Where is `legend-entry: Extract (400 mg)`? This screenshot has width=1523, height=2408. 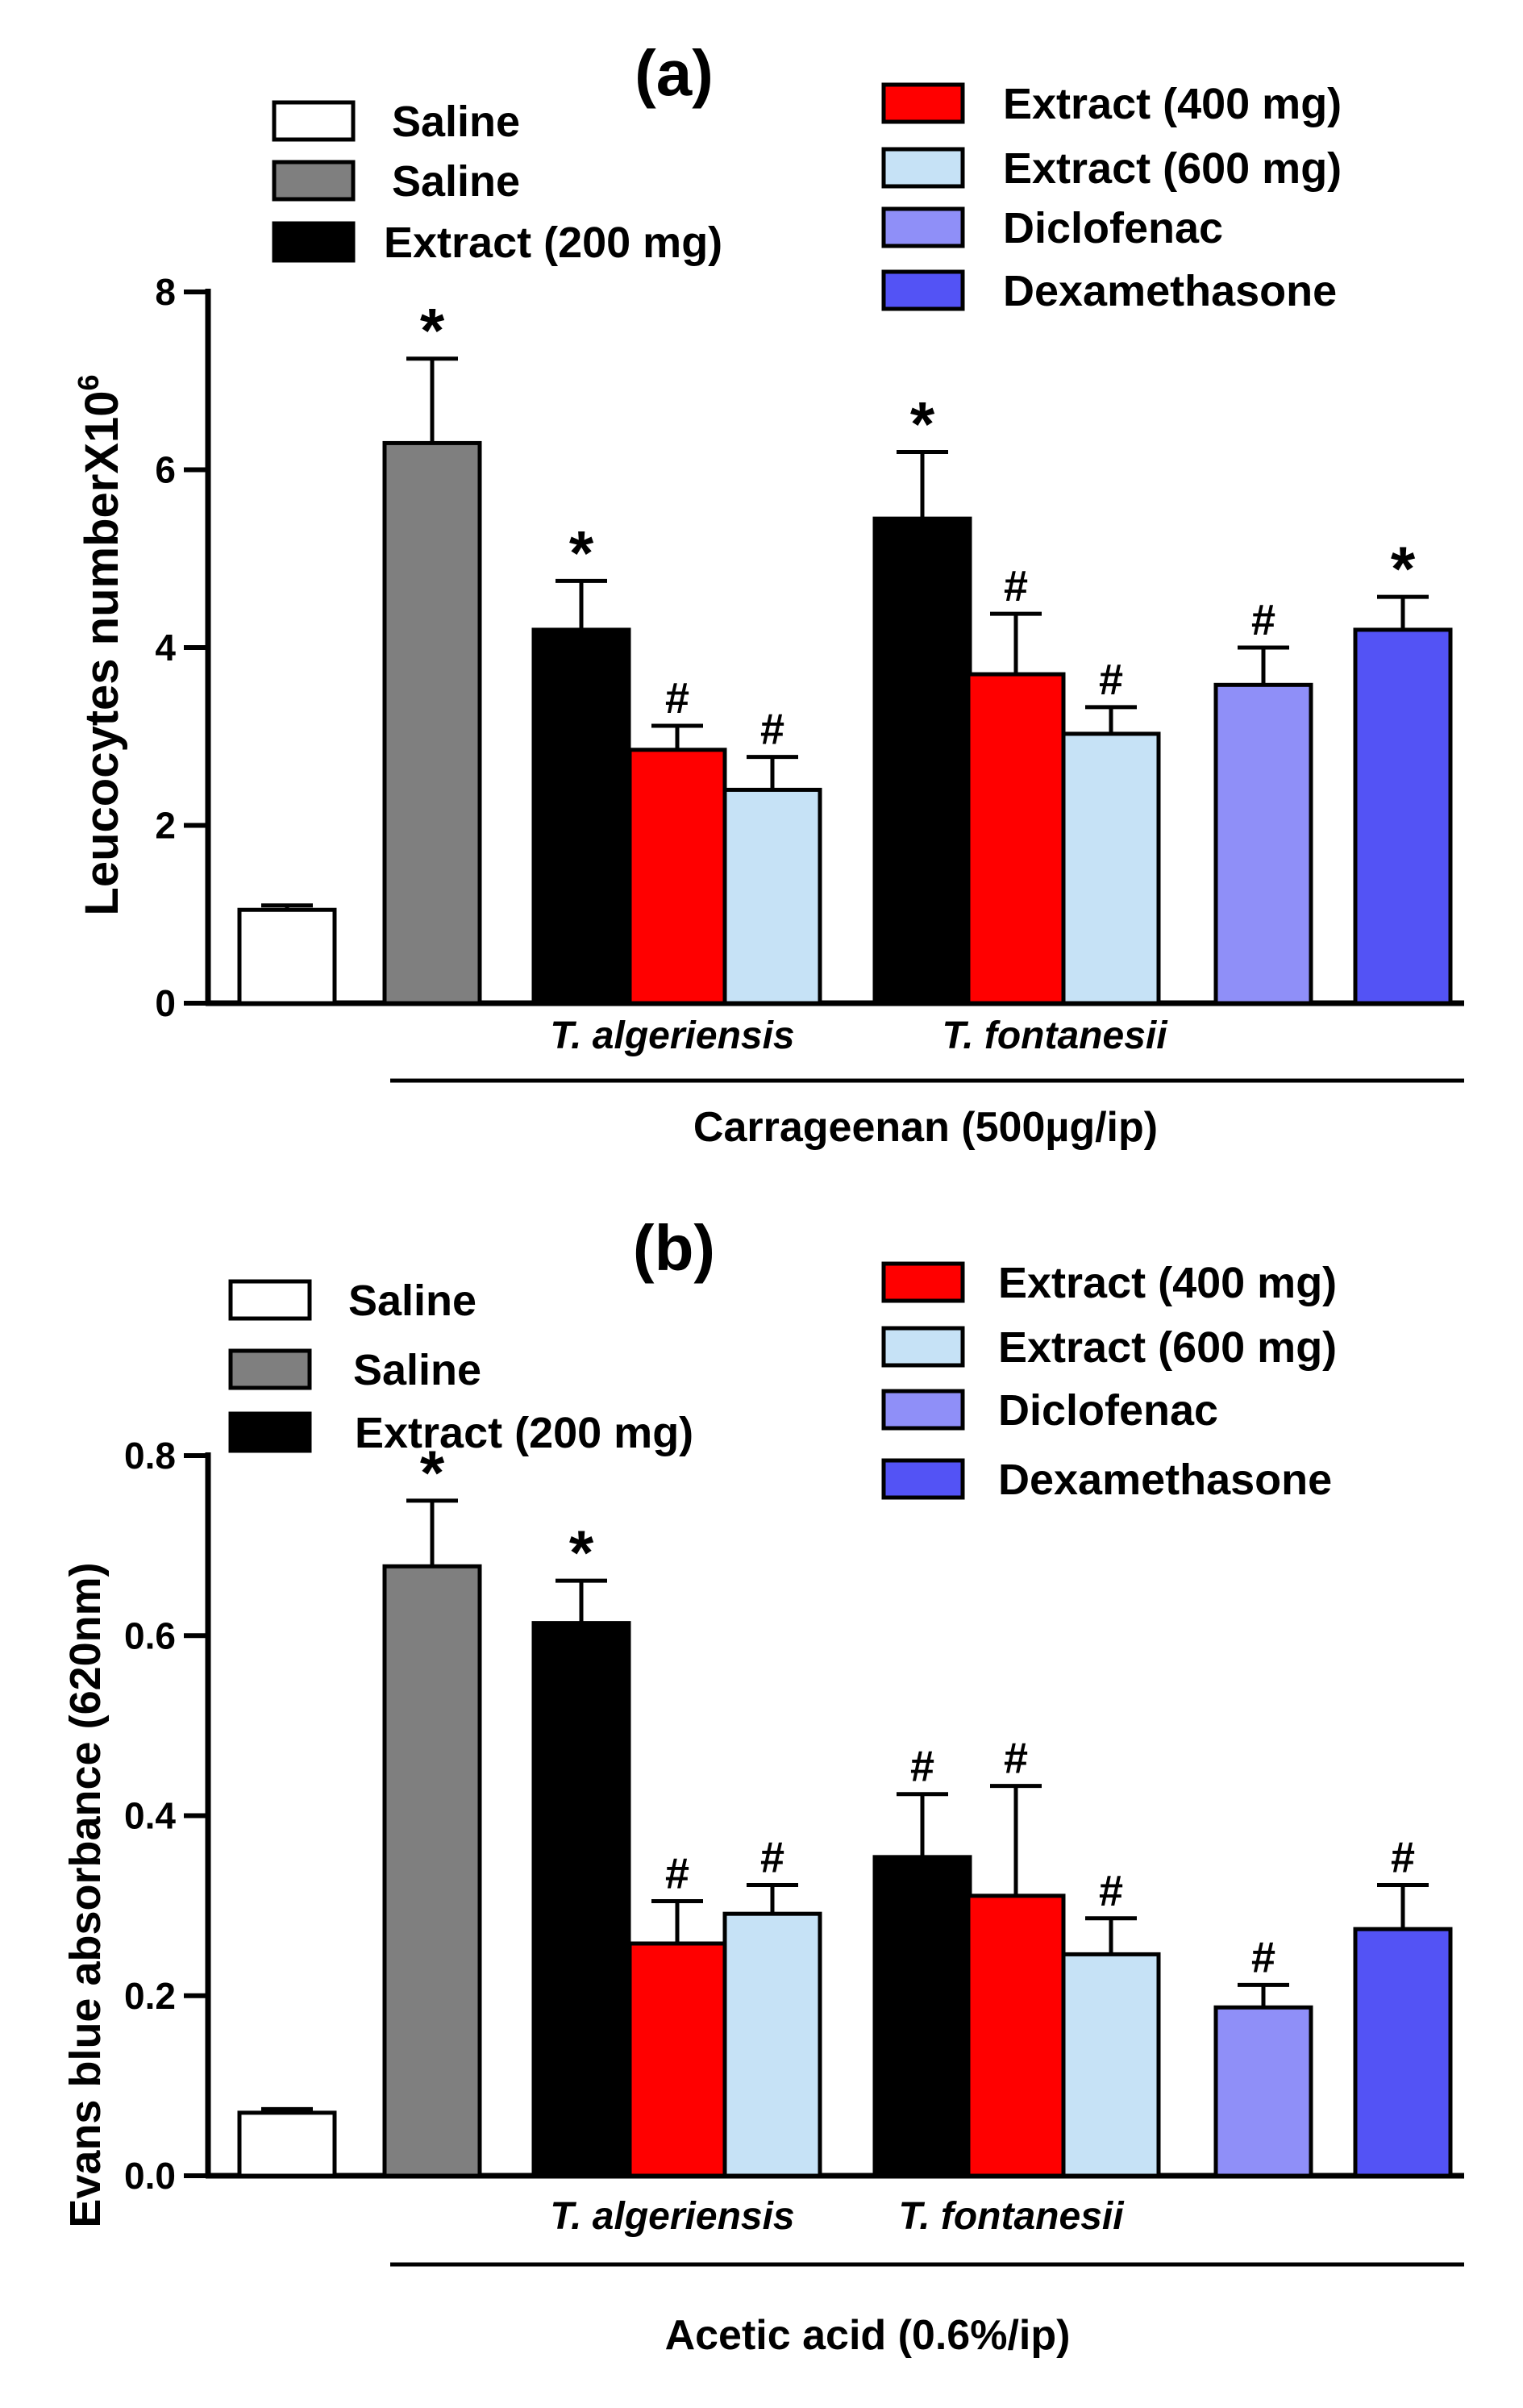
legend-entry: Extract (400 mg) is located at coordinates (1111, 104).